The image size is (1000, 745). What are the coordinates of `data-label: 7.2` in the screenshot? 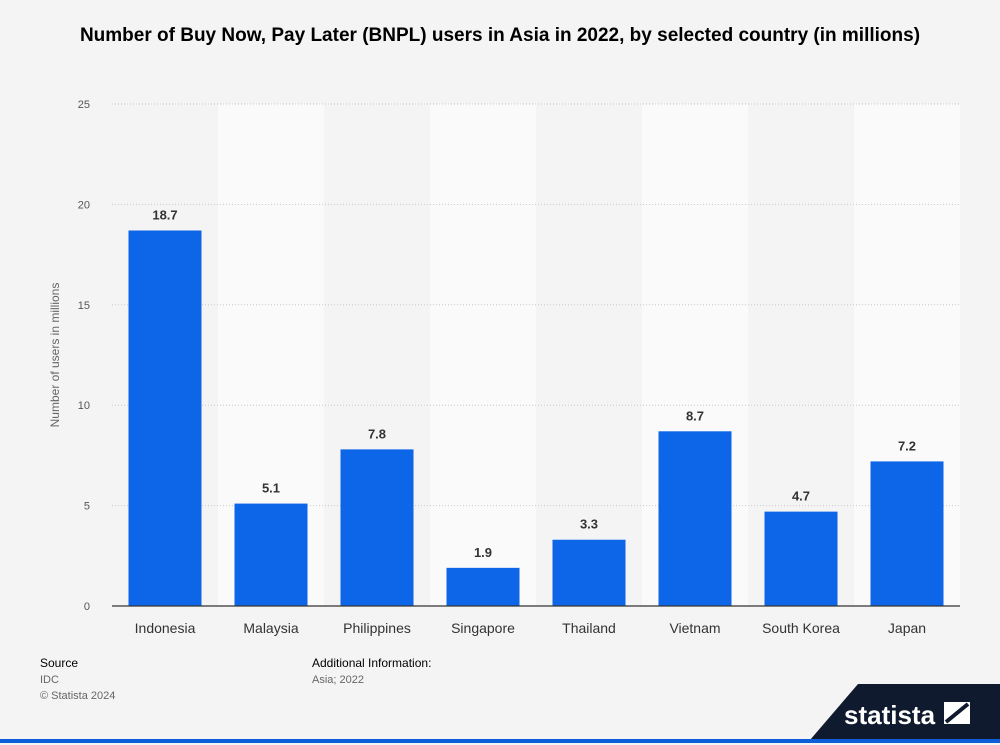 It's located at (907, 445).